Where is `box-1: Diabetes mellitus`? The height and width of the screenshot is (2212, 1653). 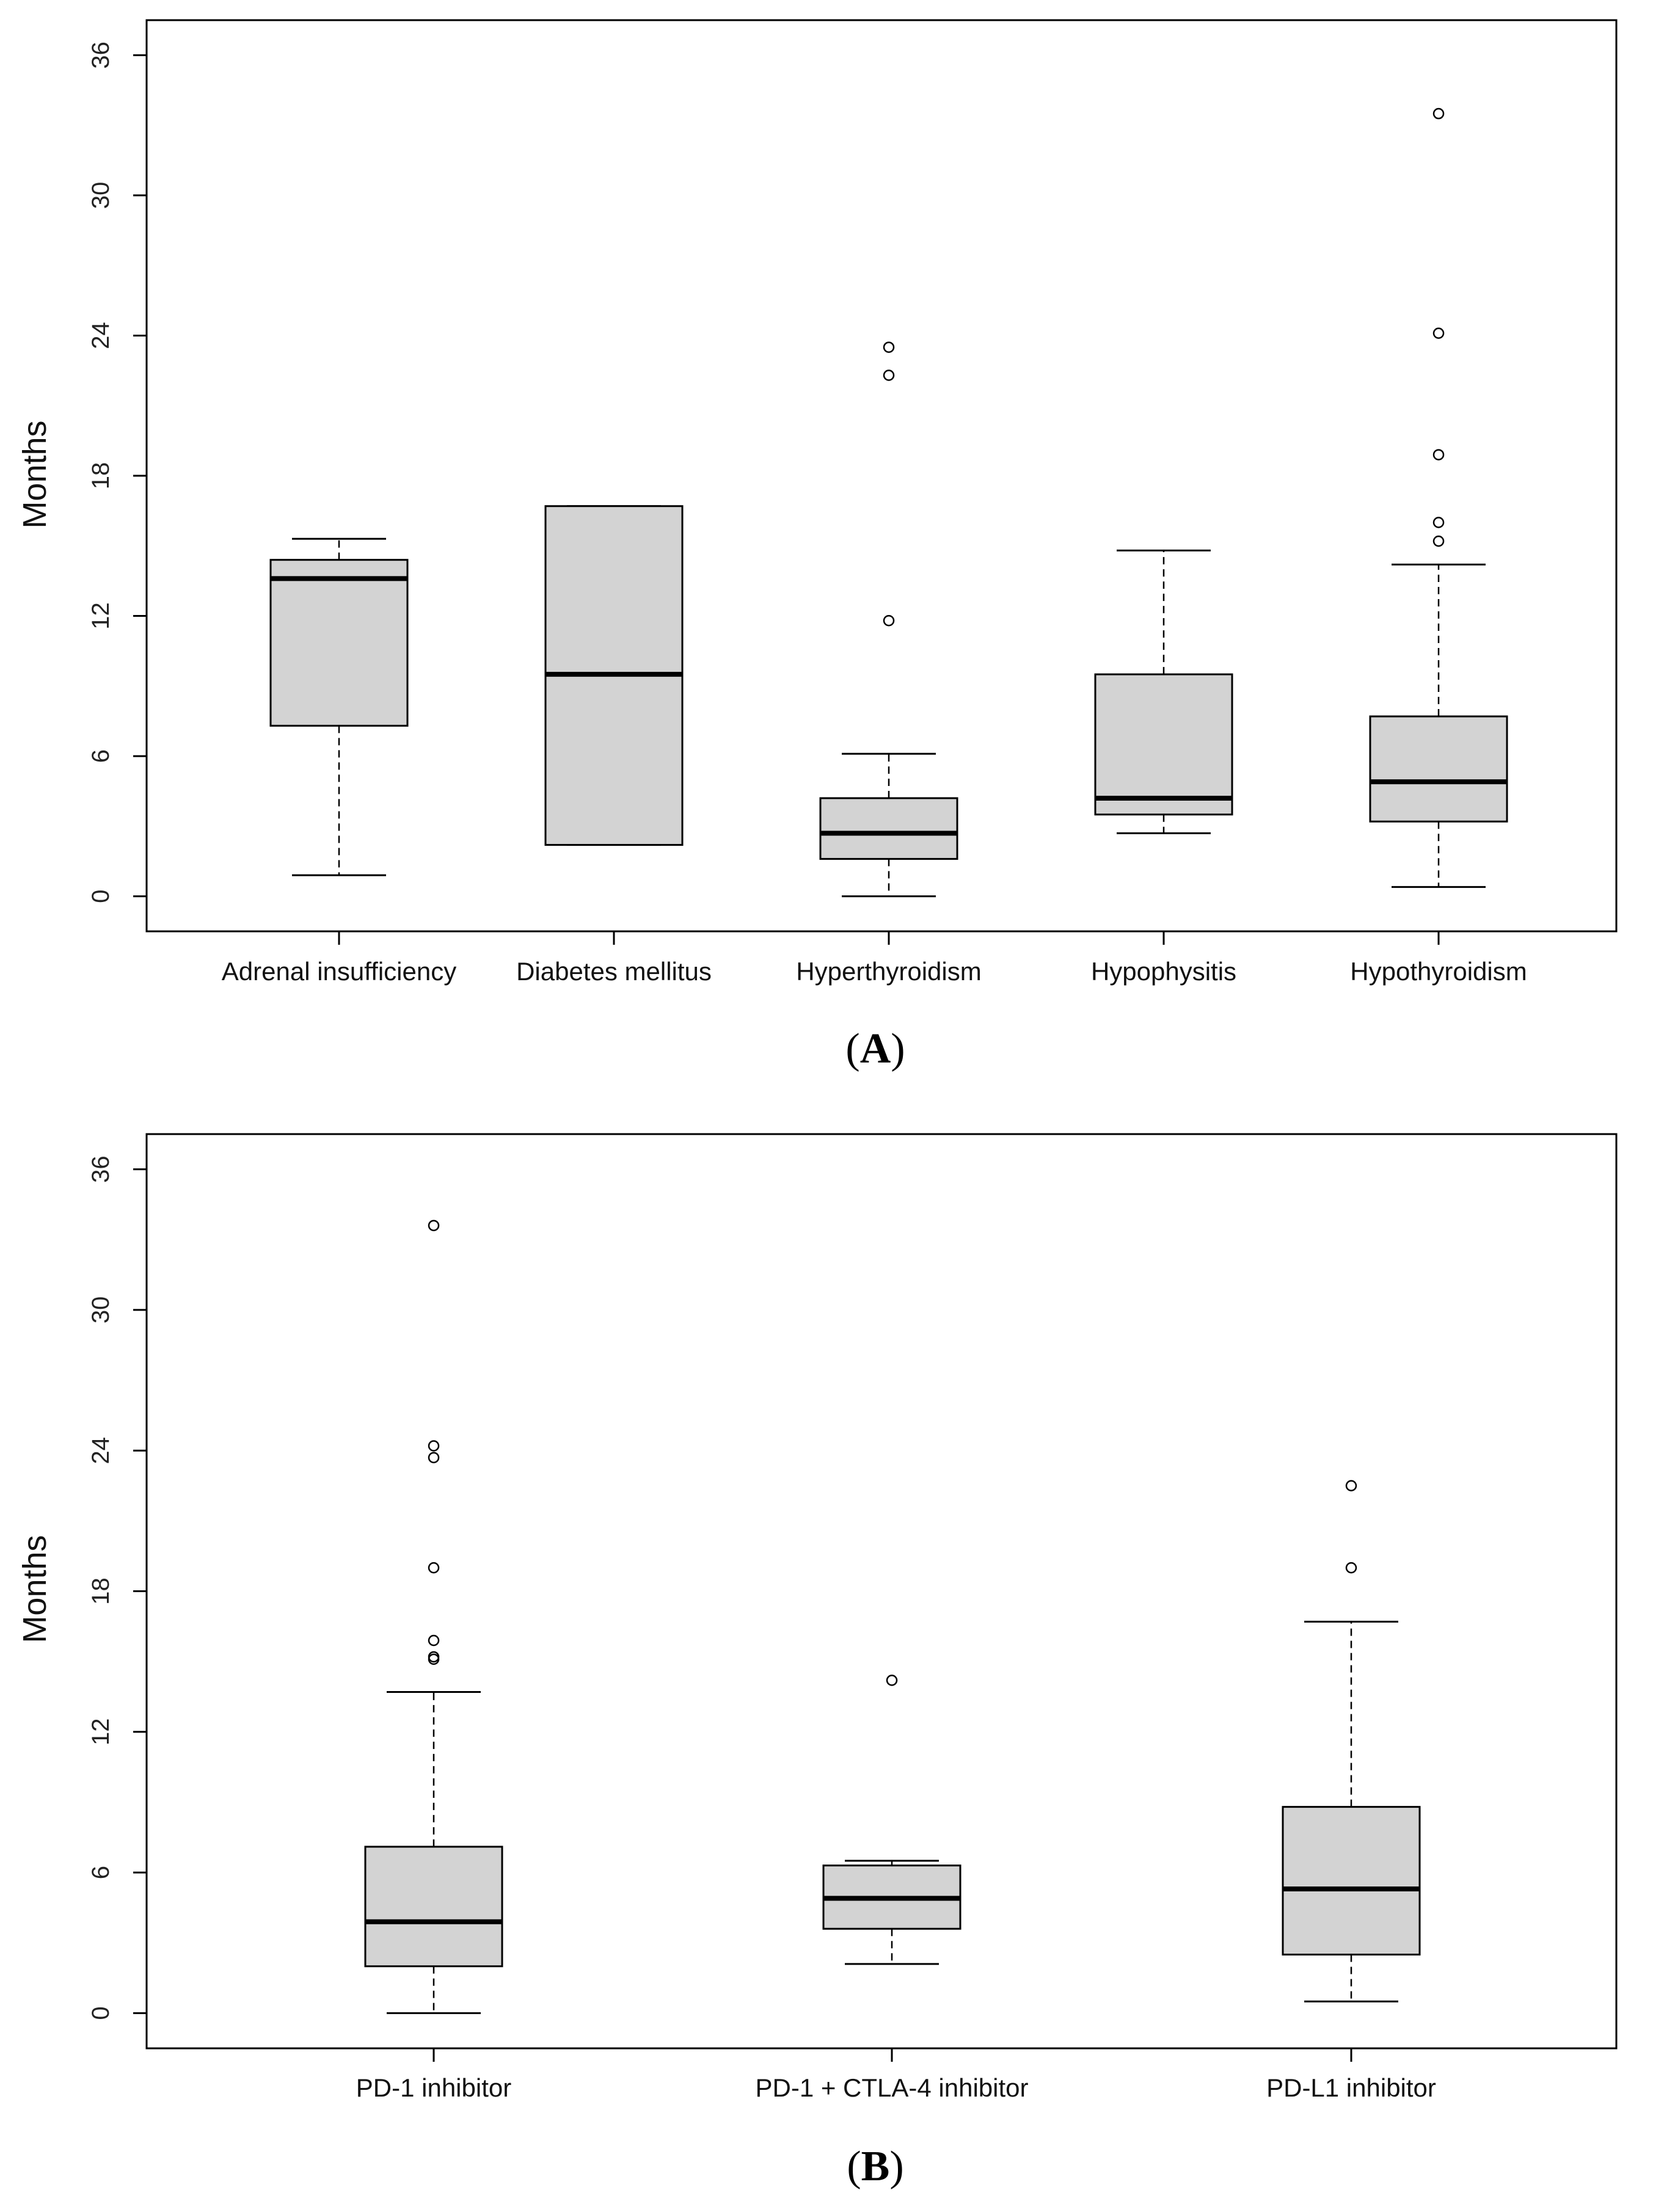 box-1: Diabetes mellitus is located at coordinates (614, 746).